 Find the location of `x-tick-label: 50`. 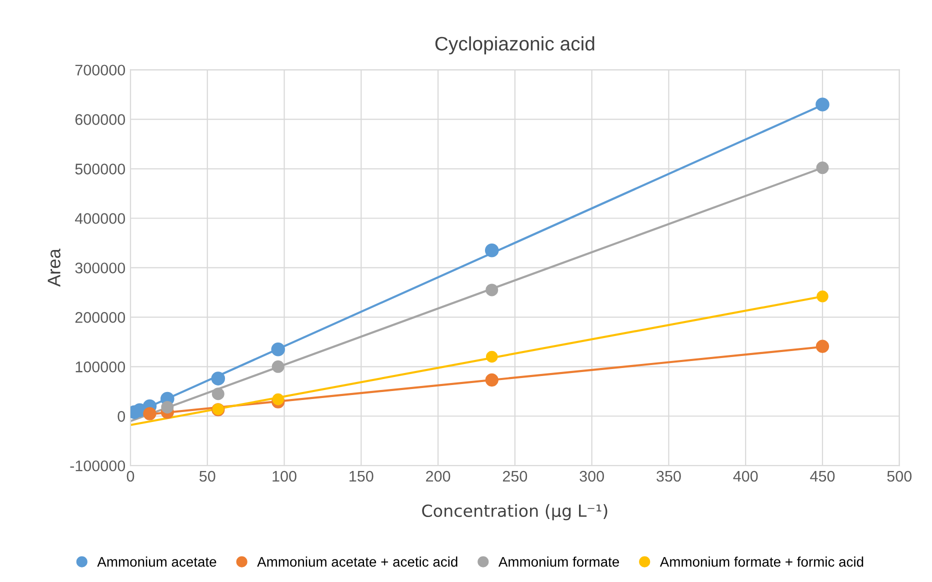

x-tick-label: 50 is located at coordinates (207, 476).